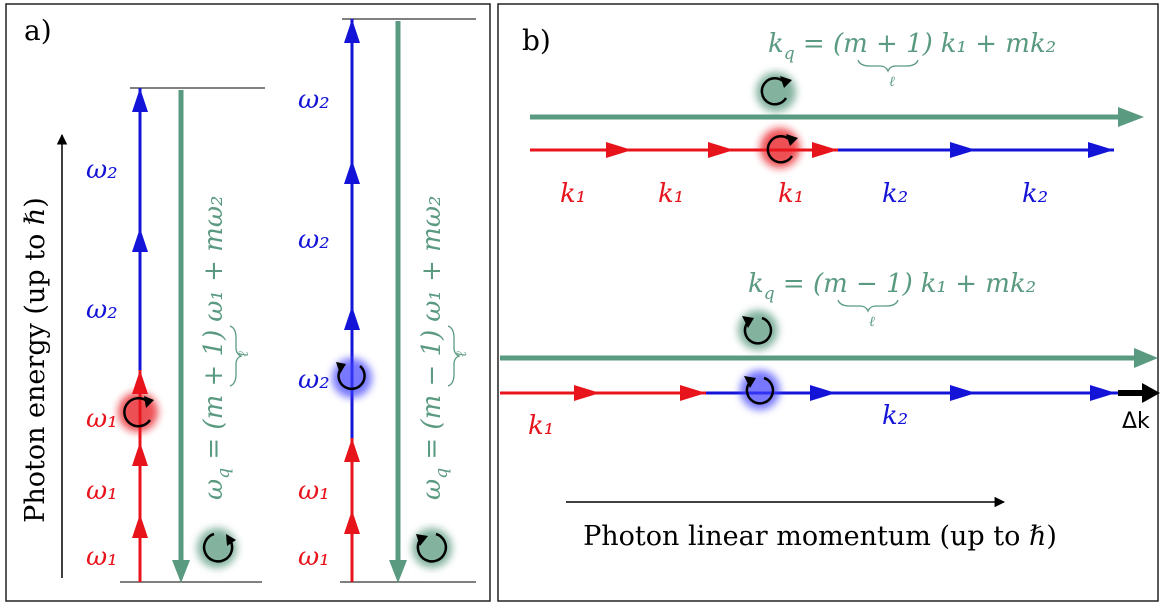 This screenshot has width=1164, height=606. What do you see at coordinates (38, 30) in the screenshot?
I see `panel-a-label: a)` at bounding box center [38, 30].